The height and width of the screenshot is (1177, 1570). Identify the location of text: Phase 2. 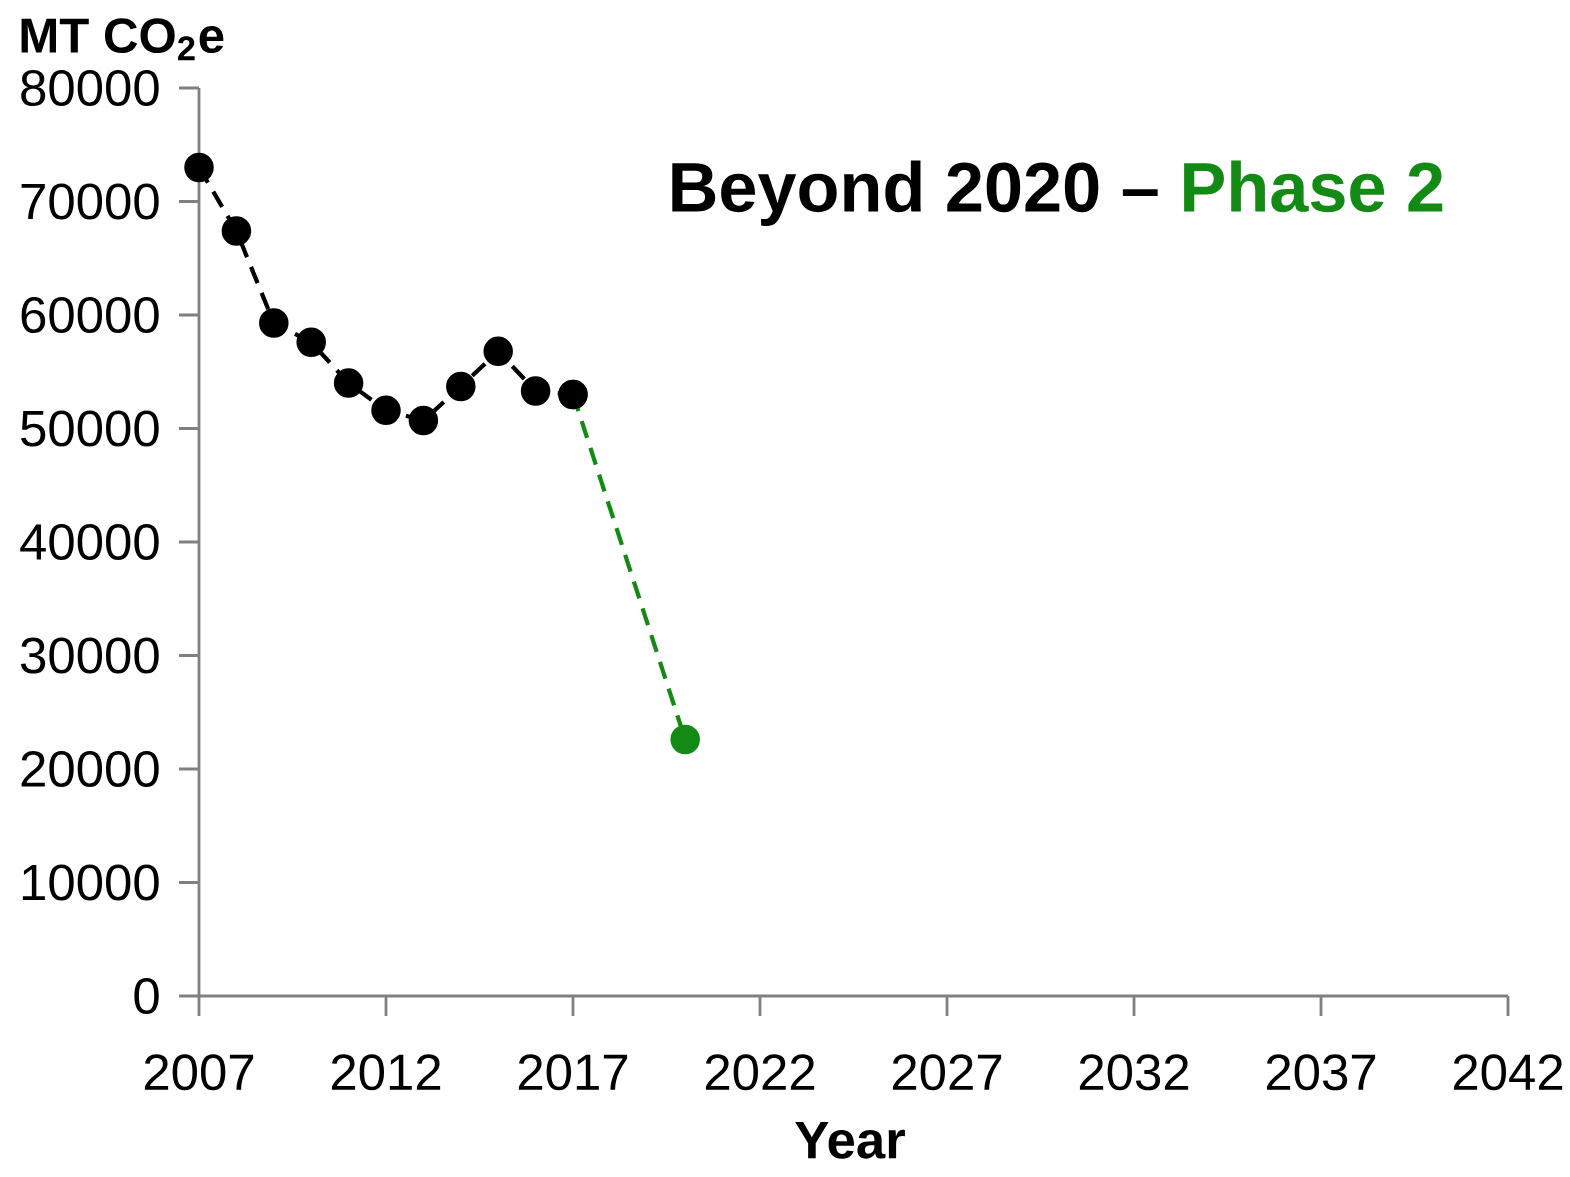
(1313, 186).